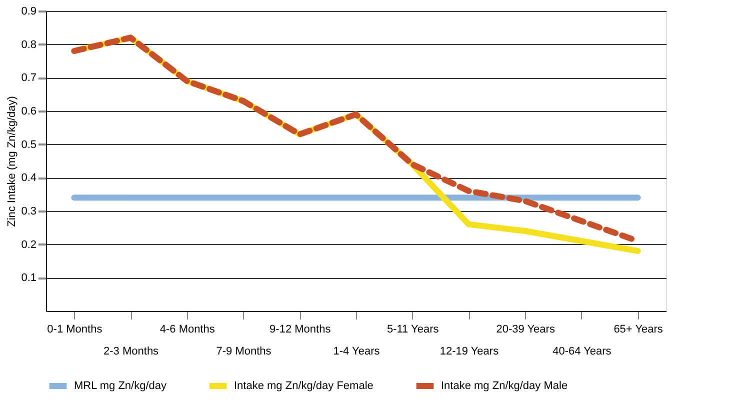  Describe the element at coordinates (582, 352) in the screenshot. I see `x-tick-label: 40-64 Years` at that location.